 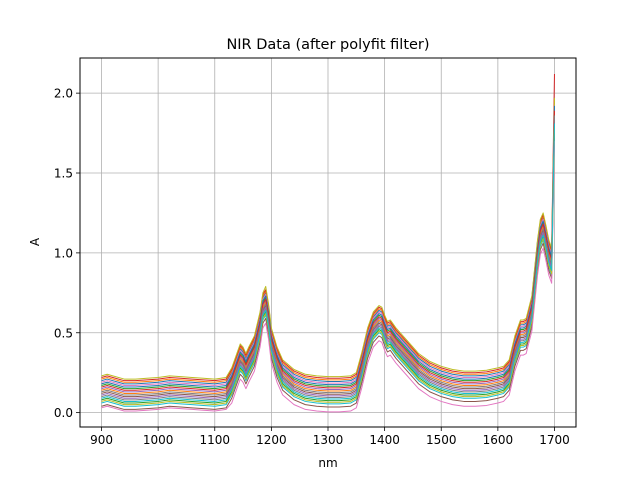 I want to click on x-tick-label: 1700, so click(x=554, y=440).